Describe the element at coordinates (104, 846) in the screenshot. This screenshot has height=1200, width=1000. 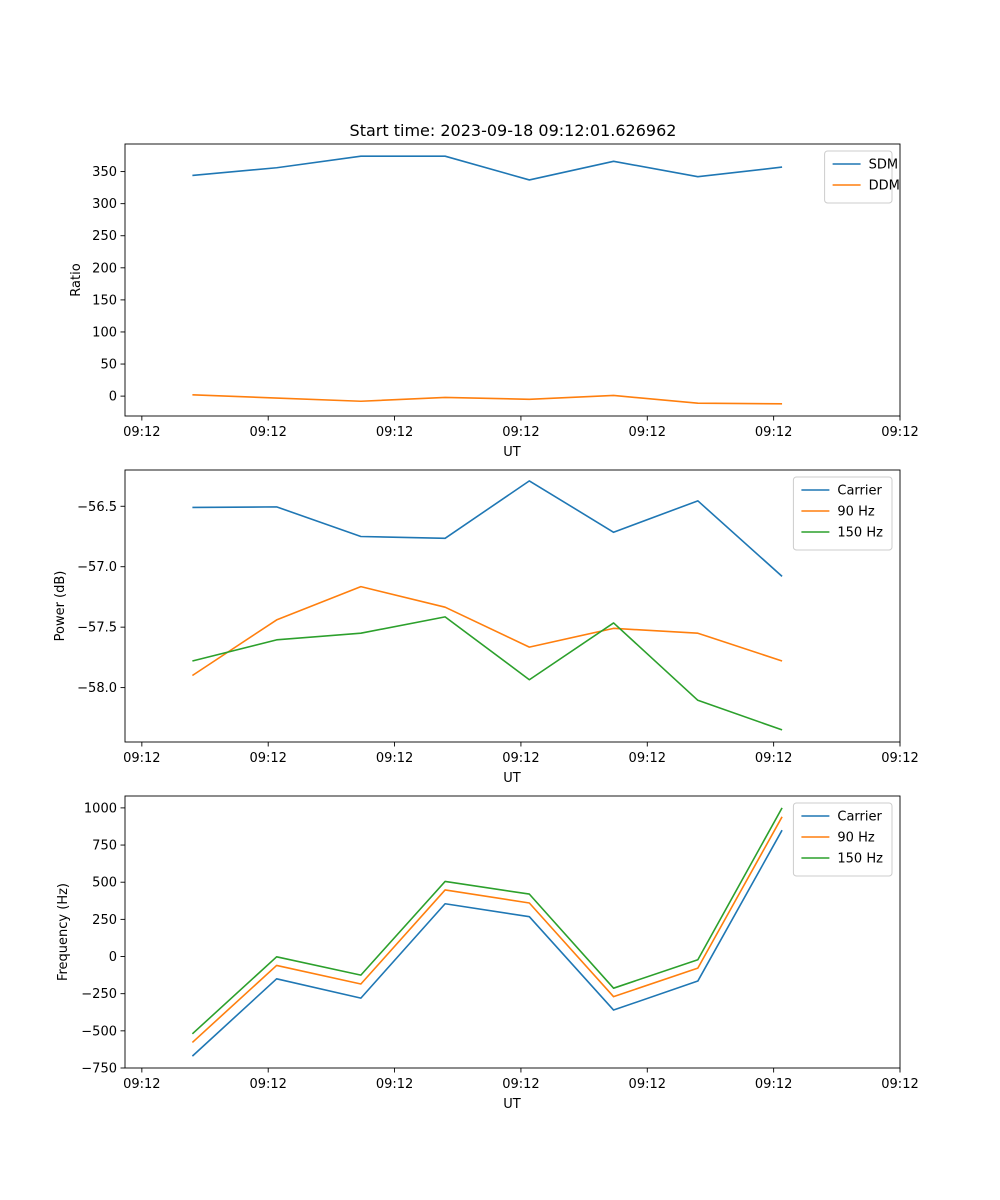
I see `y-tick-label: 750` at that location.